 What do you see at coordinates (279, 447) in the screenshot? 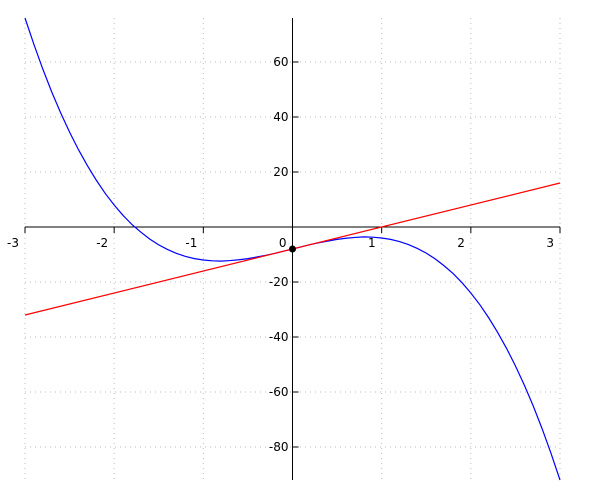
I see `y-tick-label: -80` at bounding box center [279, 447].